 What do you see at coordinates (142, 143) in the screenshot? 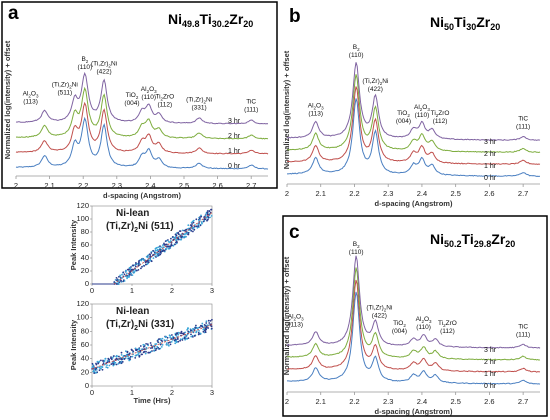
I see `a-series-0-hr` at bounding box center [142, 143].